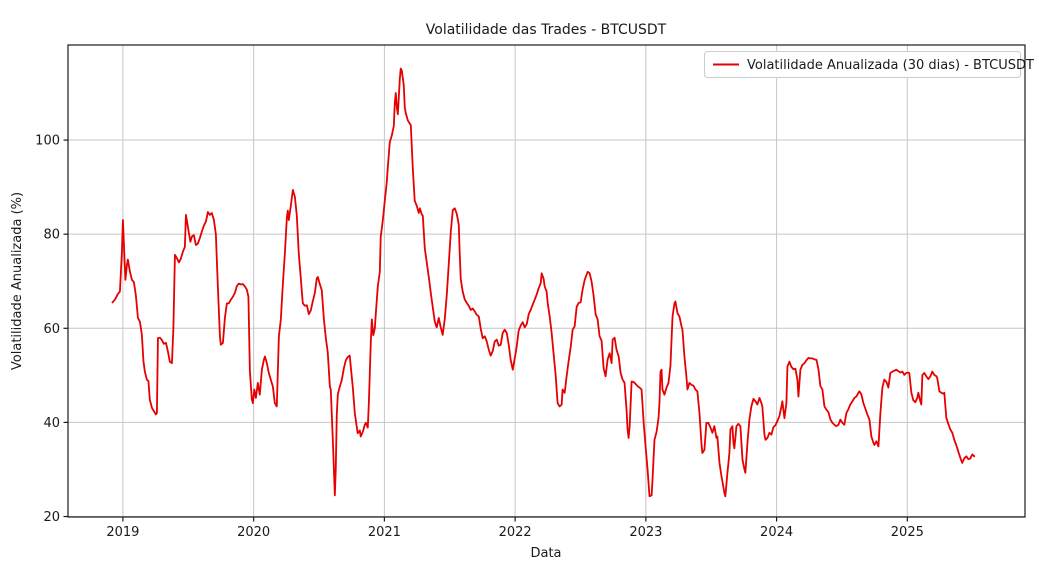  Describe the element at coordinates (51, 329) in the screenshot. I see `y-tick-label: 60` at that location.